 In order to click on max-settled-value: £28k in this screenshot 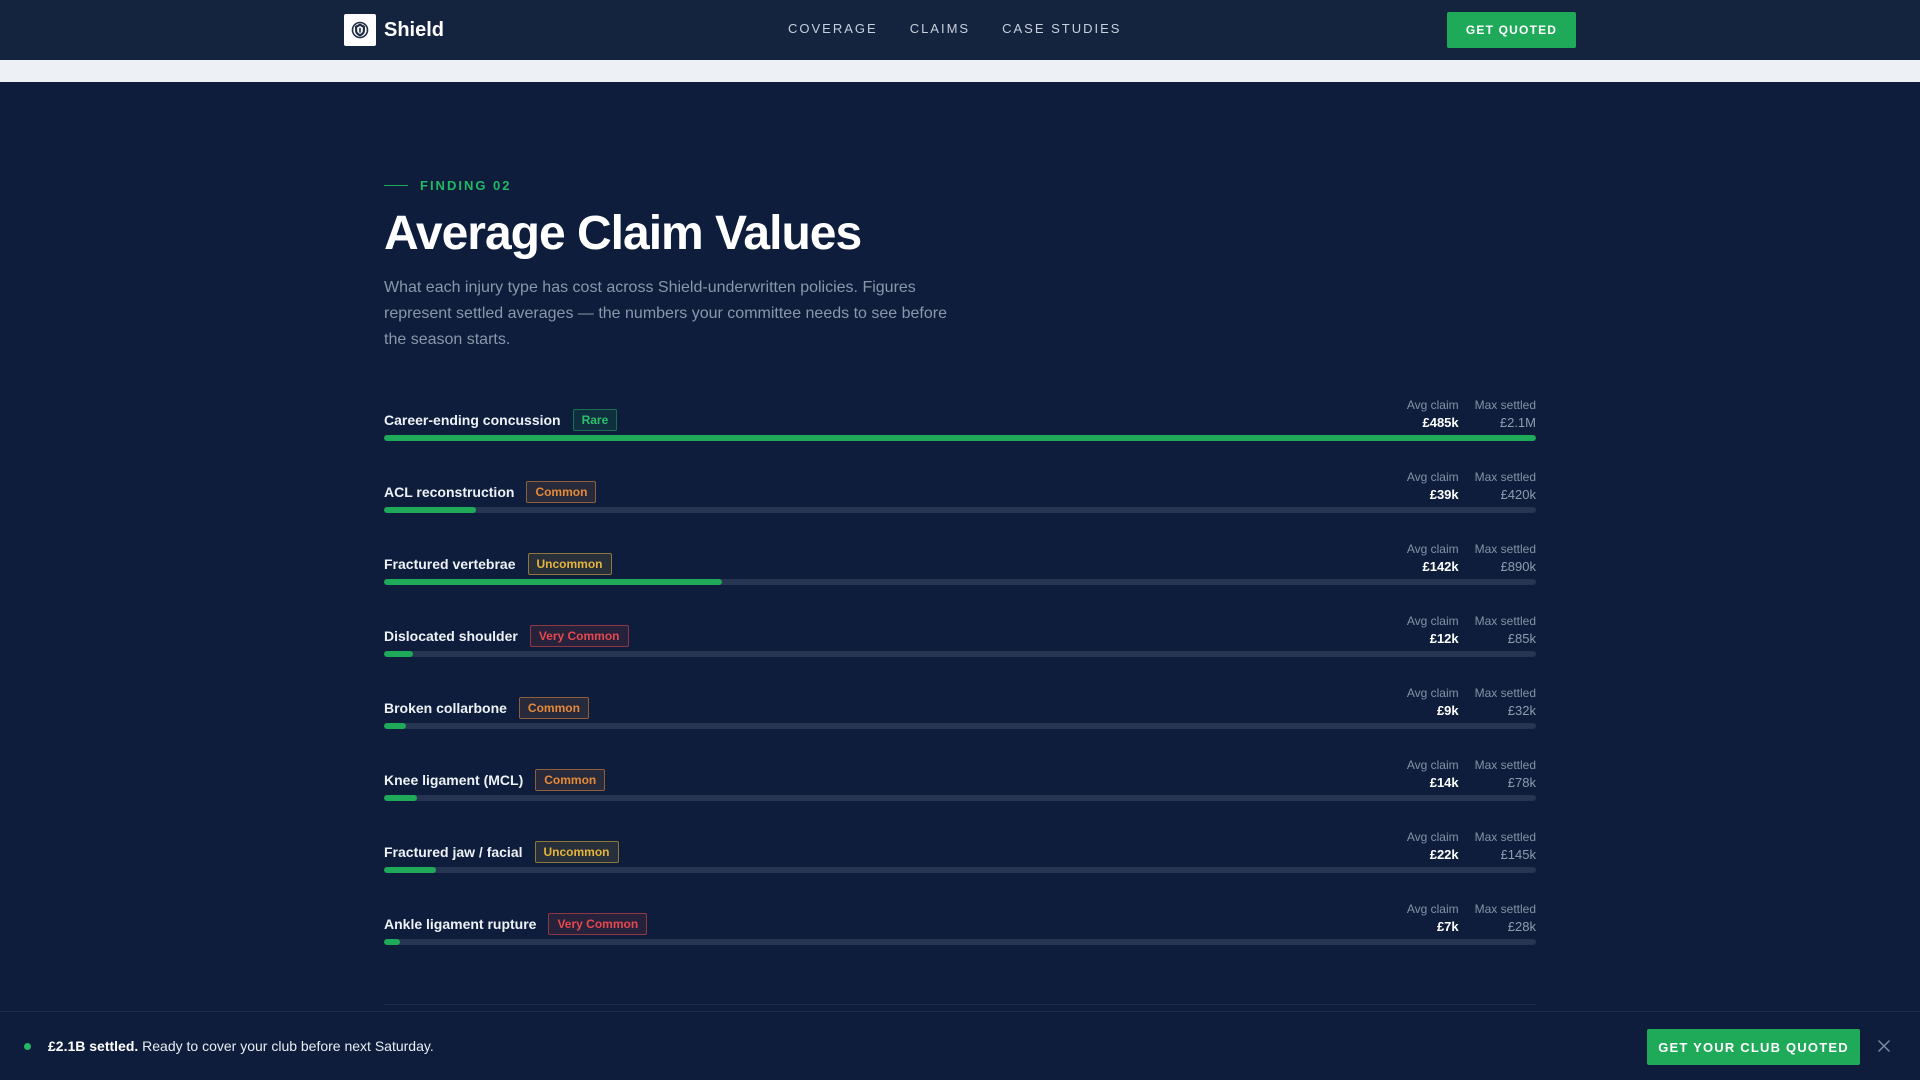, I will do `click(1521, 926)`.